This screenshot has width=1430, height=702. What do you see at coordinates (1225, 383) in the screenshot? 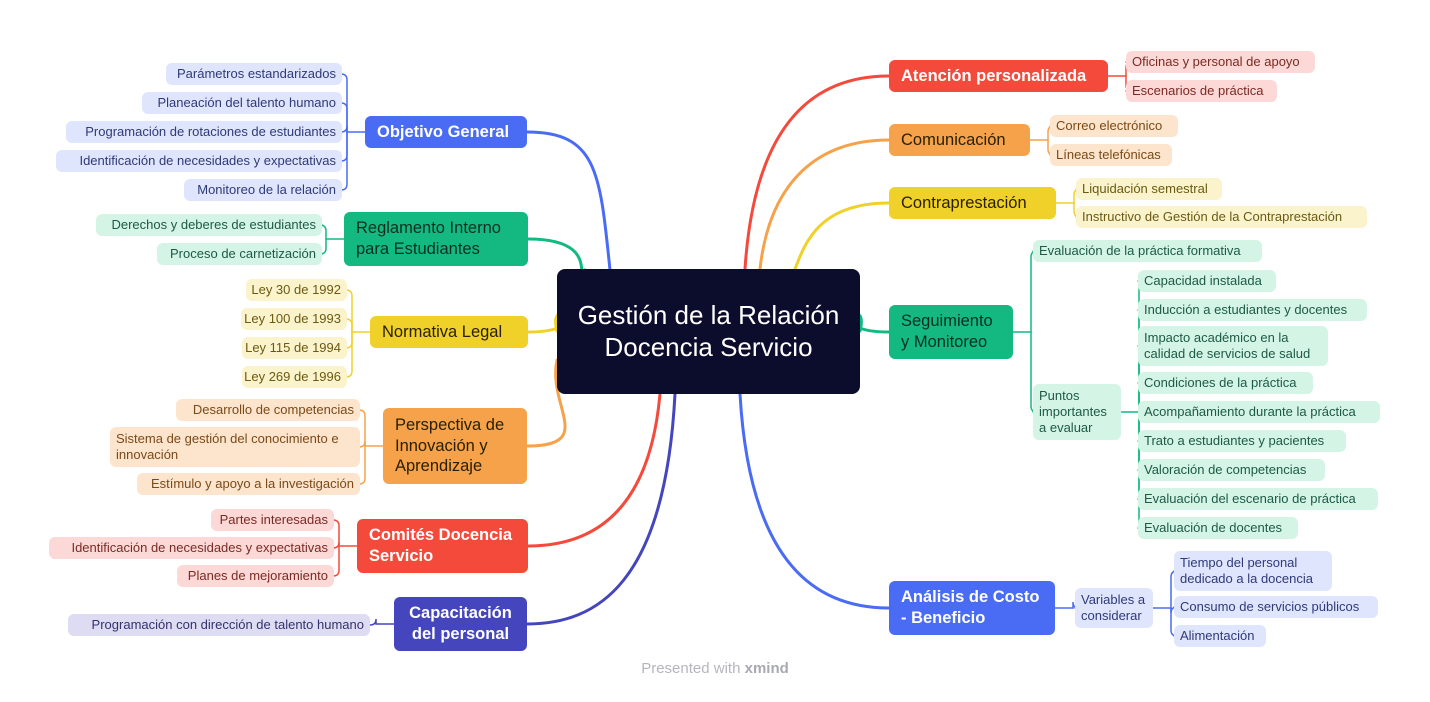
I see `leaf-condiciones-practica: Condiciones de la práctica` at bounding box center [1225, 383].